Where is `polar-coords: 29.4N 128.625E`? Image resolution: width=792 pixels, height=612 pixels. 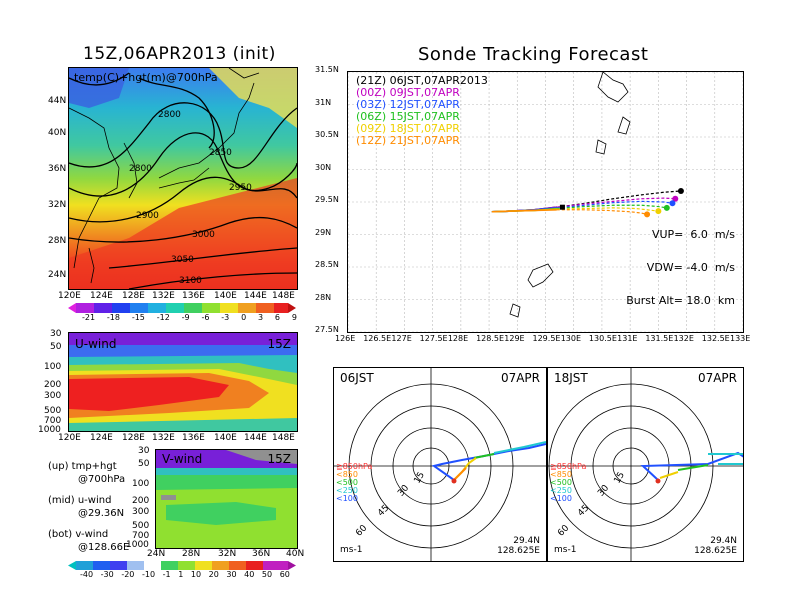 polar-coords: 29.4N 128.625E is located at coordinates (518, 546).